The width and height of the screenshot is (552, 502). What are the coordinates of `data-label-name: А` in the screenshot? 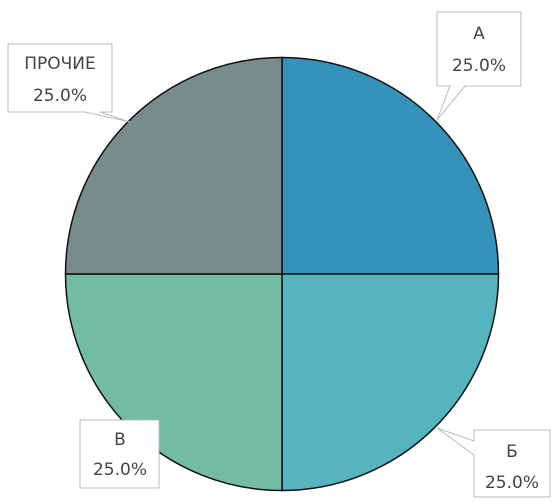 It's located at (479, 34).